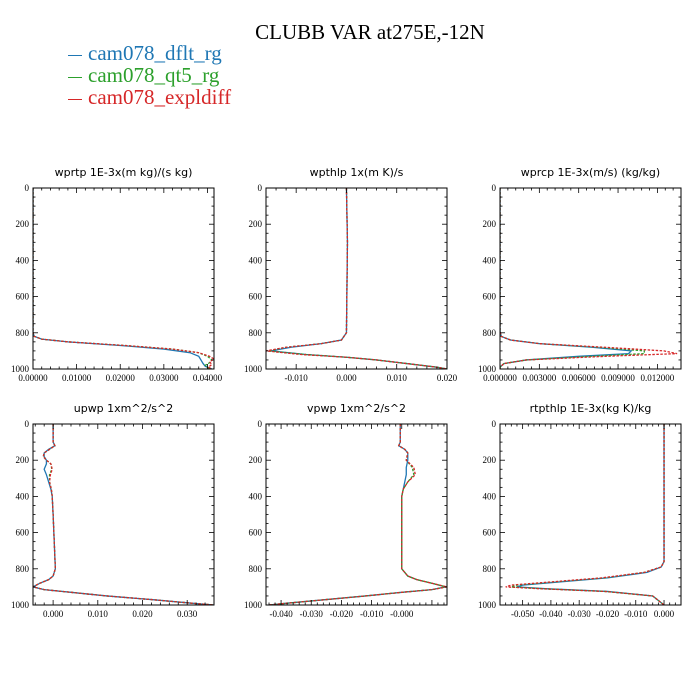 This screenshot has width=700, height=700. I want to click on panel-title: wprcp 1E-3x(m/s) (kg/kg), so click(590, 172).